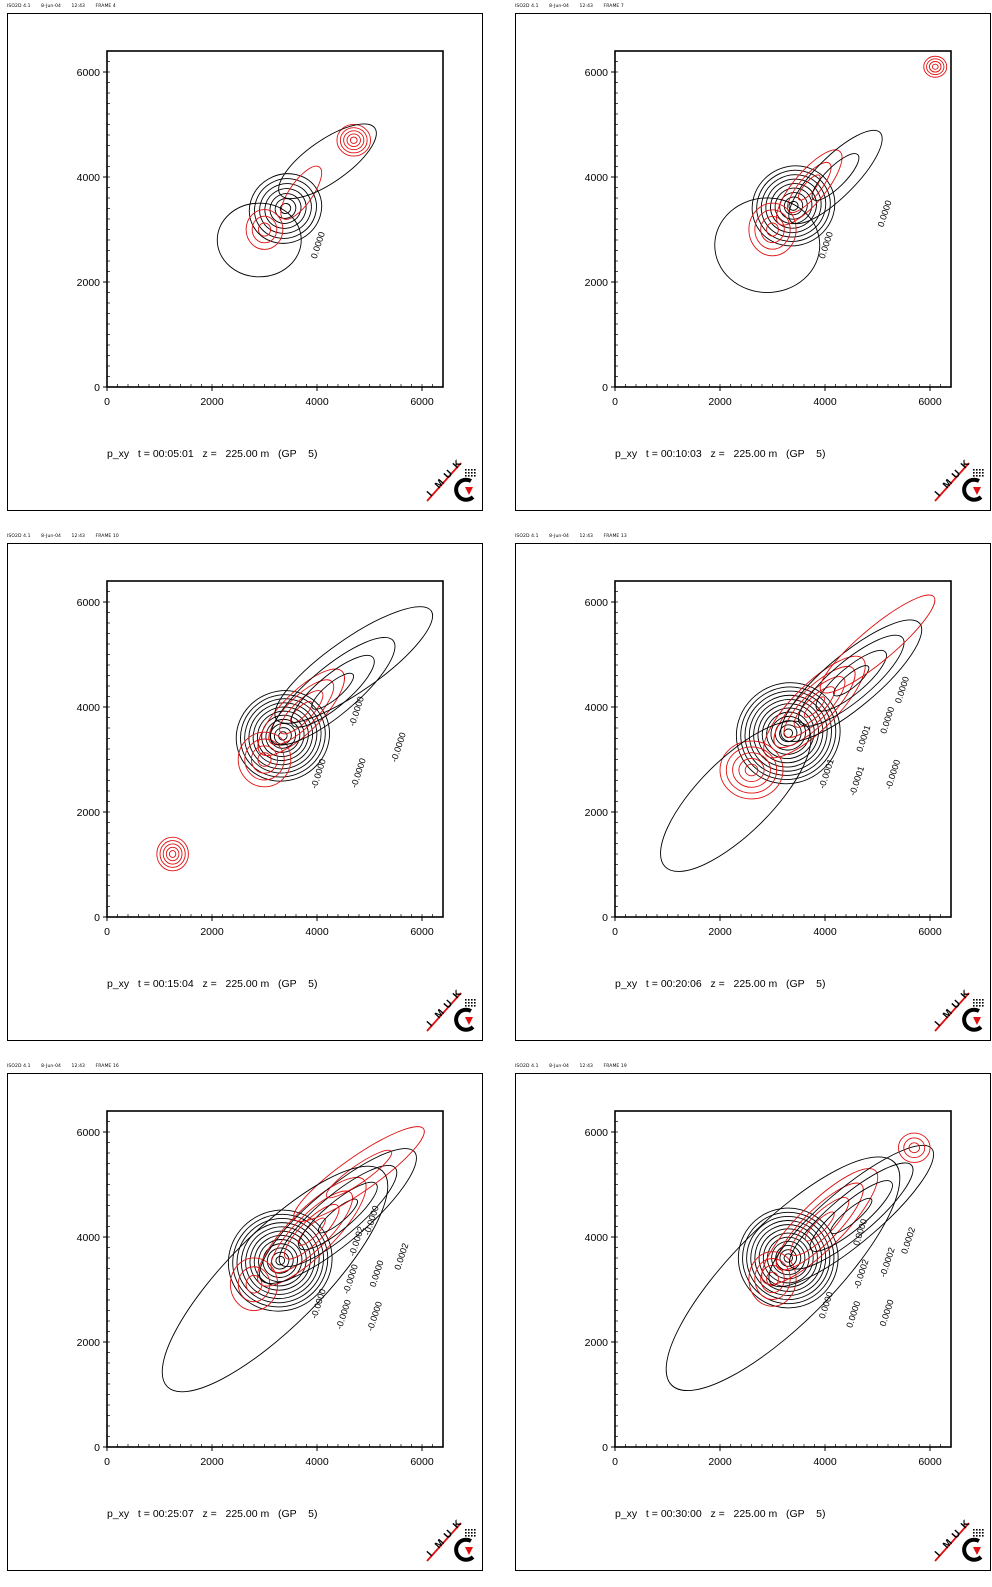 This screenshot has height=1587, width=992. What do you see at coordinates (464, 1019) in the screenshot?
I see `logo-arc` at bounding box center [464, 1019].